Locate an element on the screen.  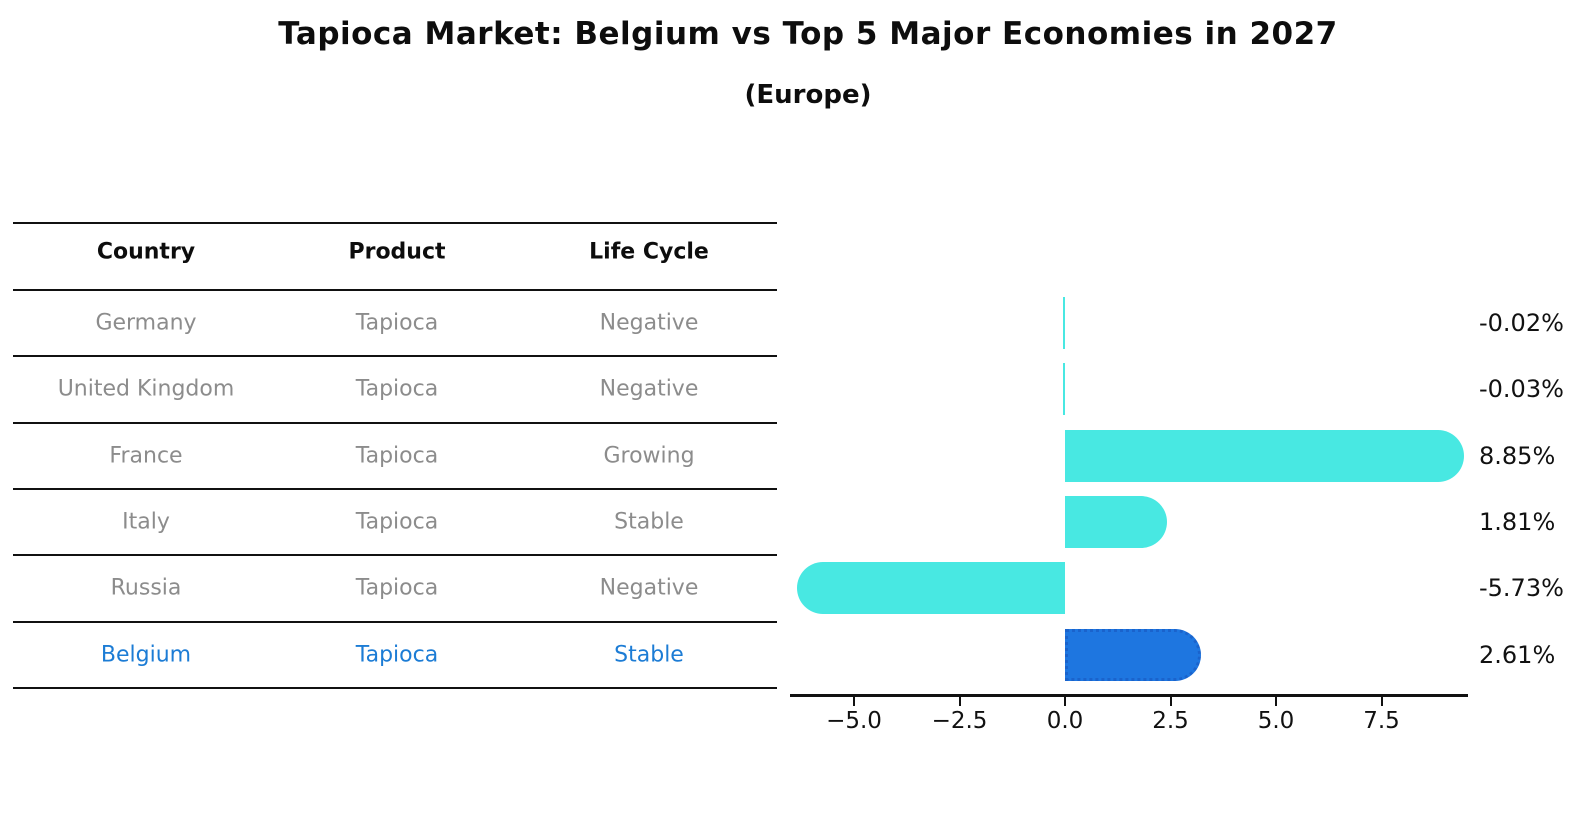
table-top-border is located at coordinates (395, 223).